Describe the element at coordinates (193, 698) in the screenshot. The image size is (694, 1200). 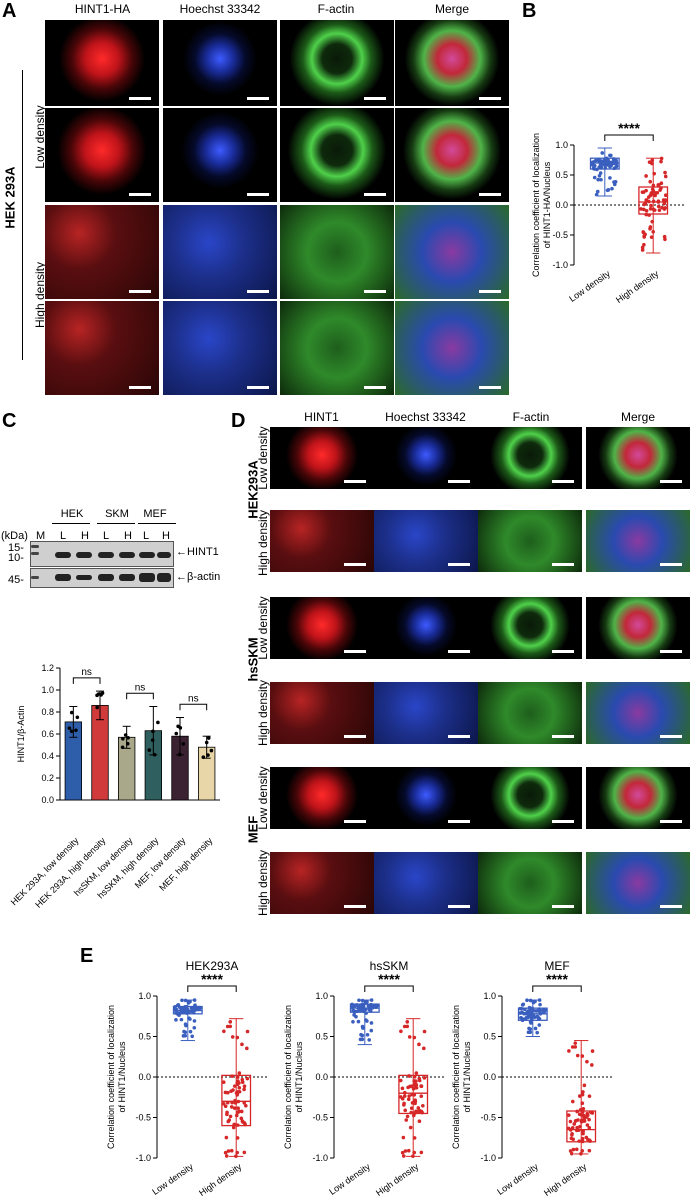
I see `ns-label: ns` at that location.